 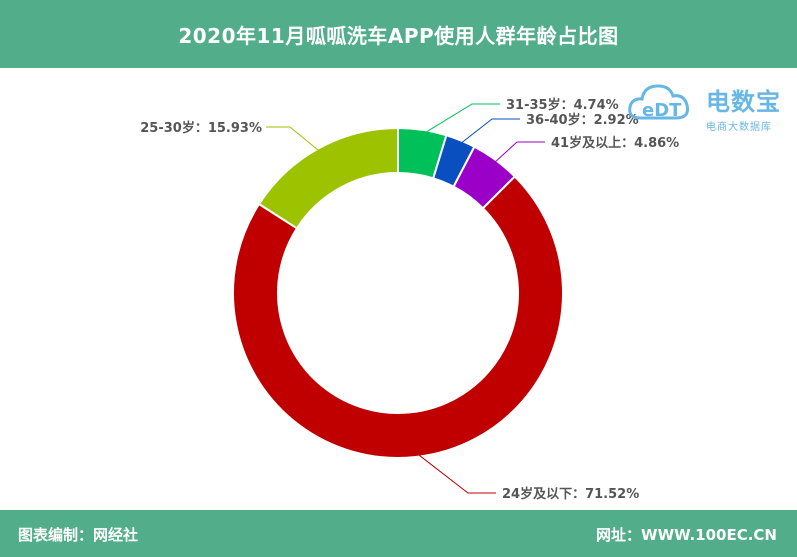 I want to click on chart-title: 2020年11月呱呱洗车APP使用人群年龄占比图, so click(x=398, y=35).